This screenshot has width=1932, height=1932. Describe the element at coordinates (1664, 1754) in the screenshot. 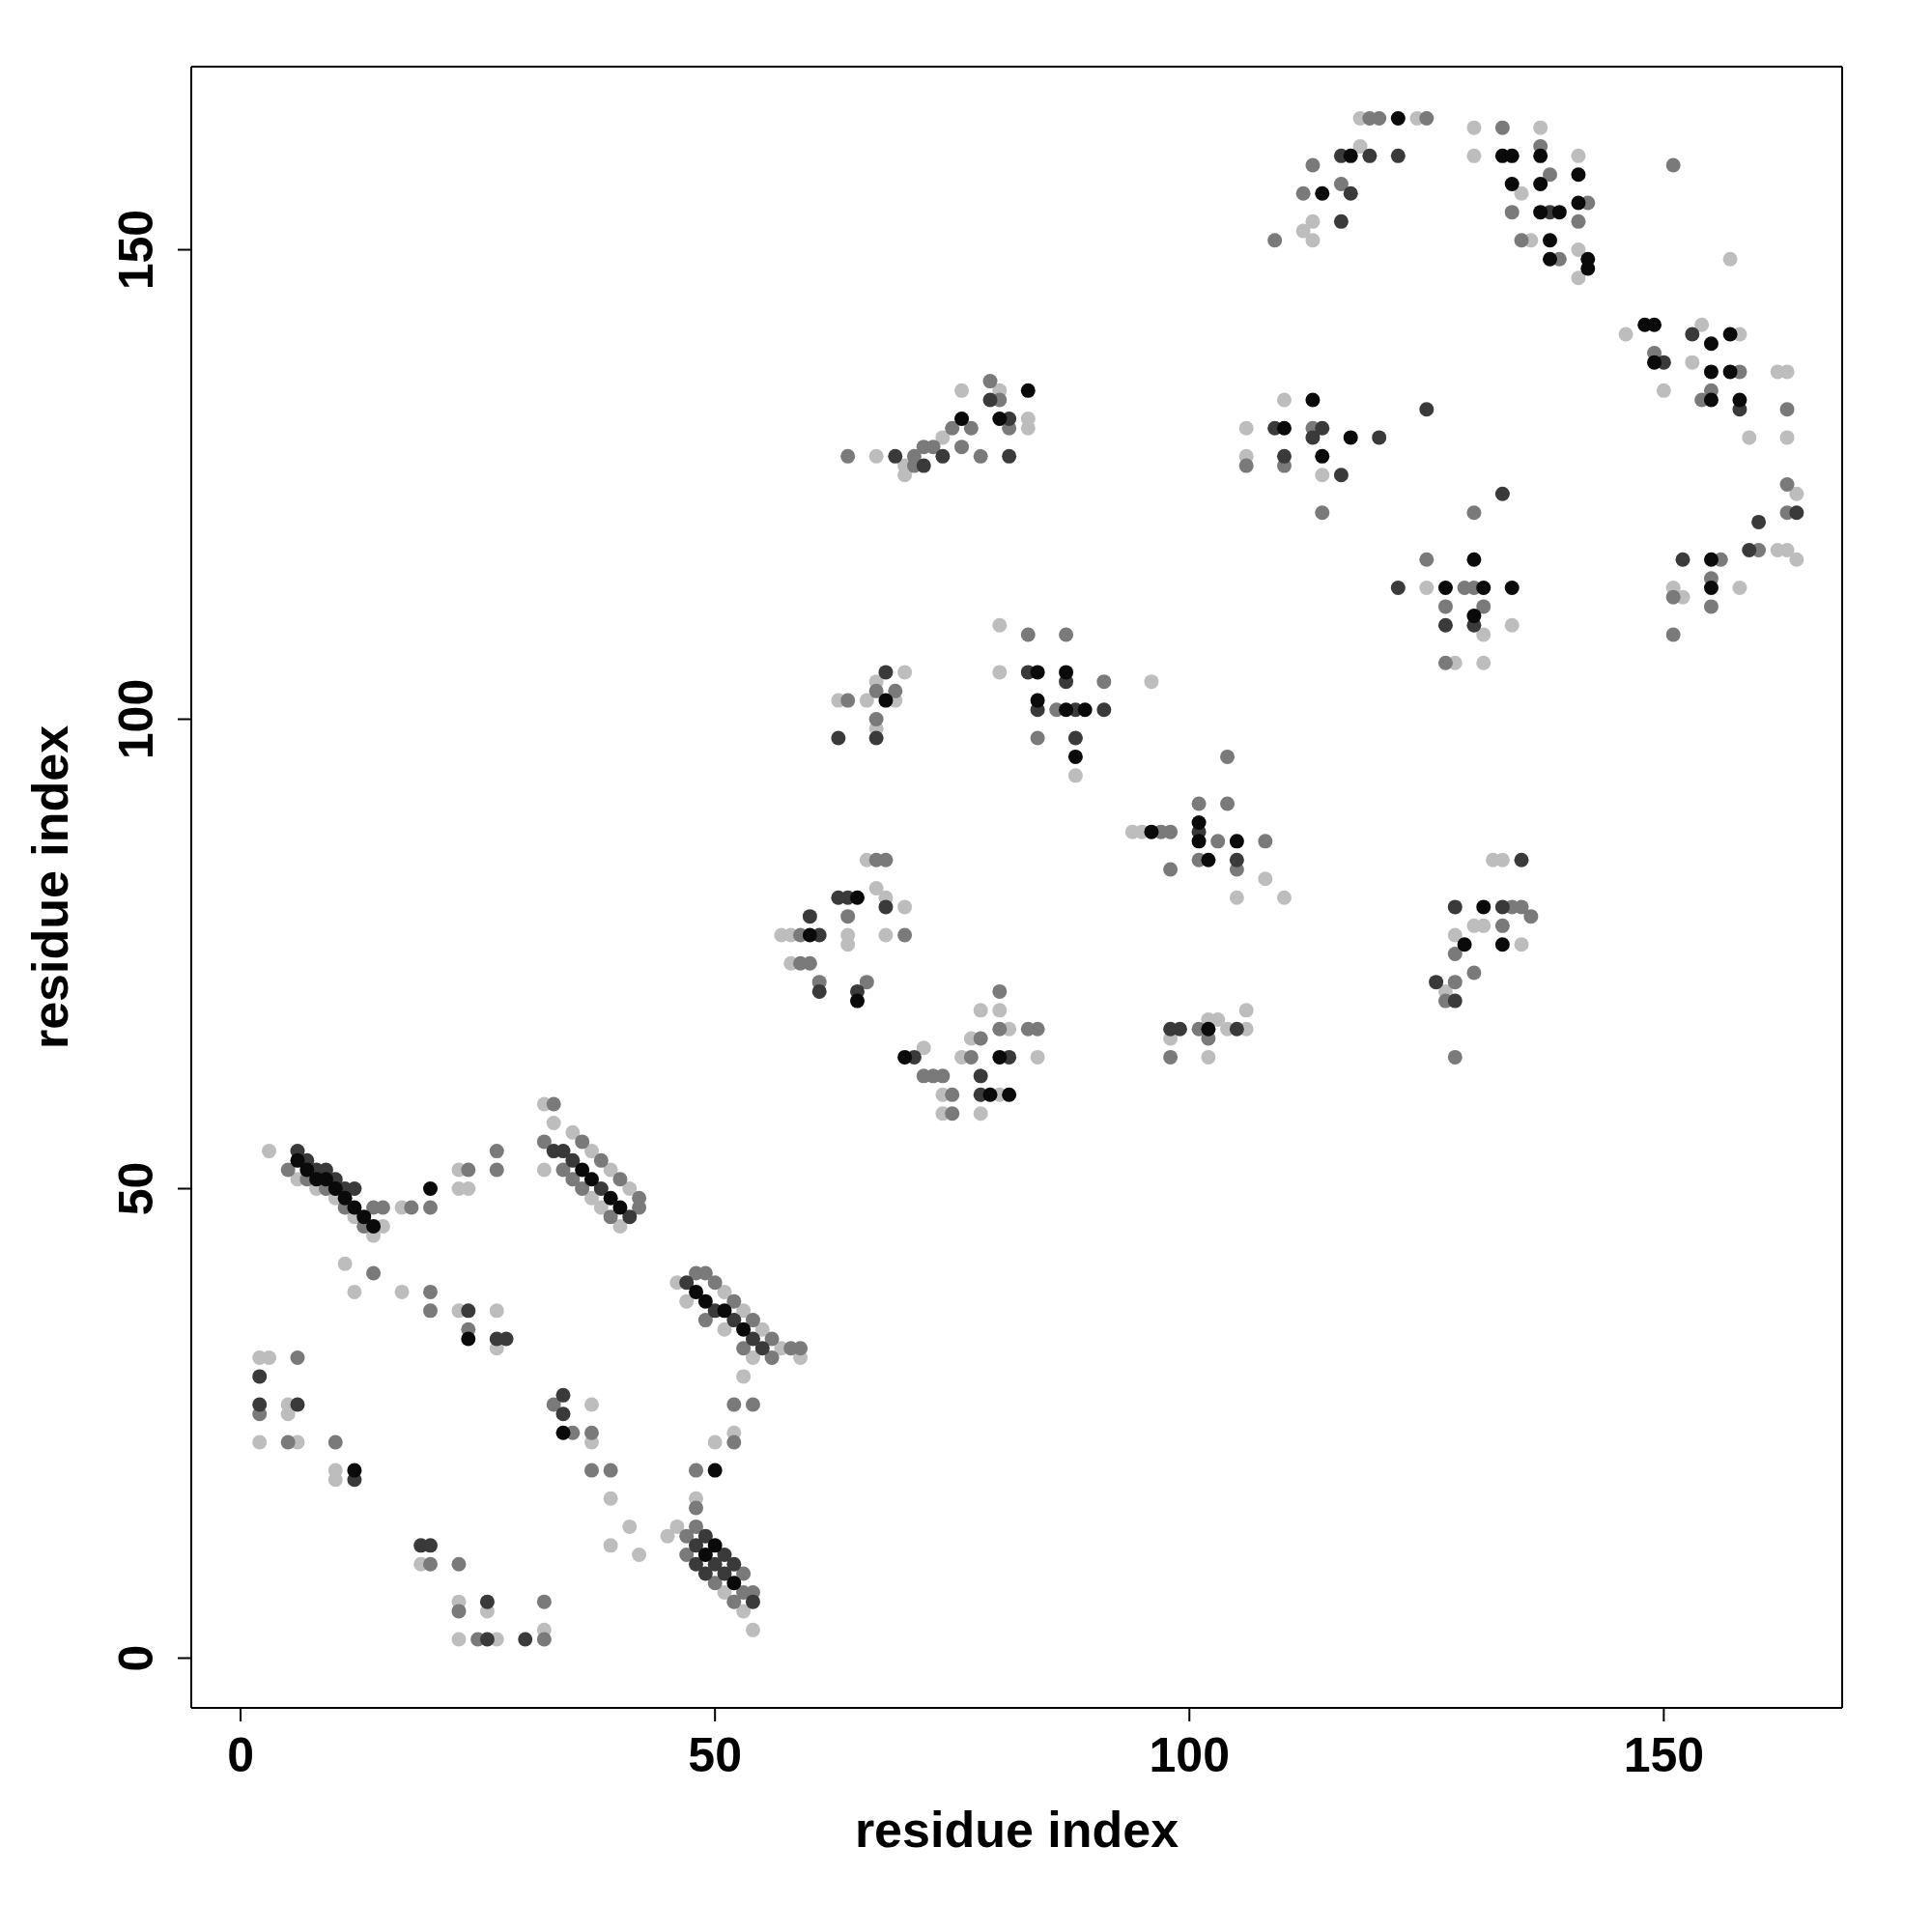

I see `x-tick-label: 150` at that location.